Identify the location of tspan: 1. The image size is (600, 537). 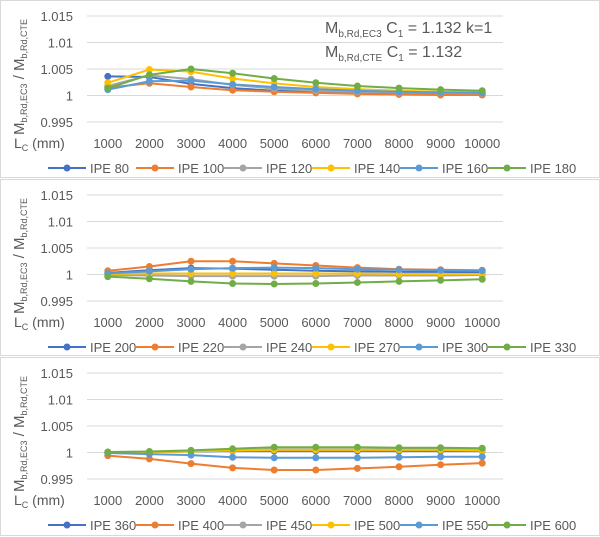
(401, 34).